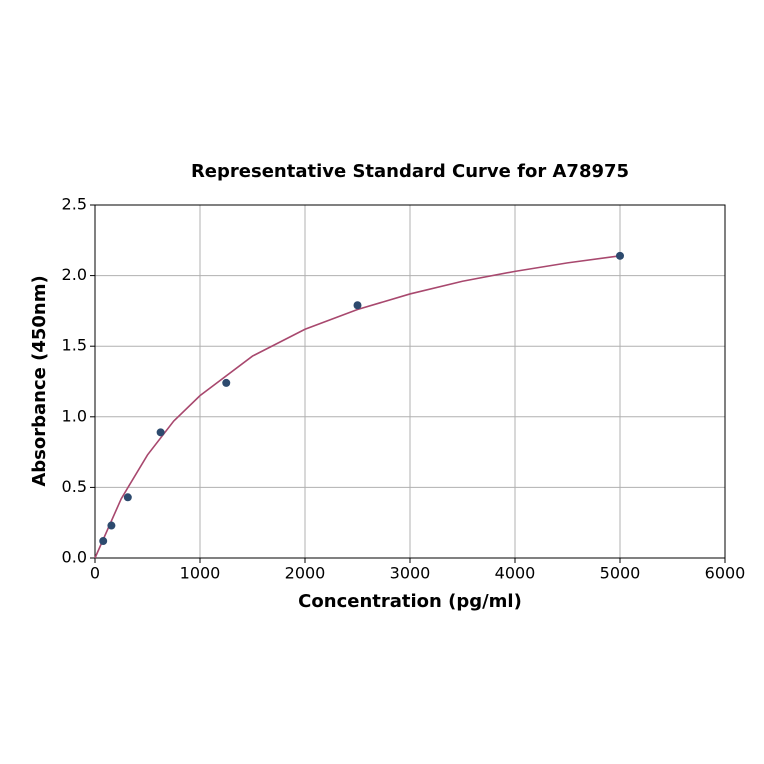 This screenshot has height=764, width=764. Describe the element at coordinates (95, 573) in the screenshot. I see `x-tick-label: 0` at that location.